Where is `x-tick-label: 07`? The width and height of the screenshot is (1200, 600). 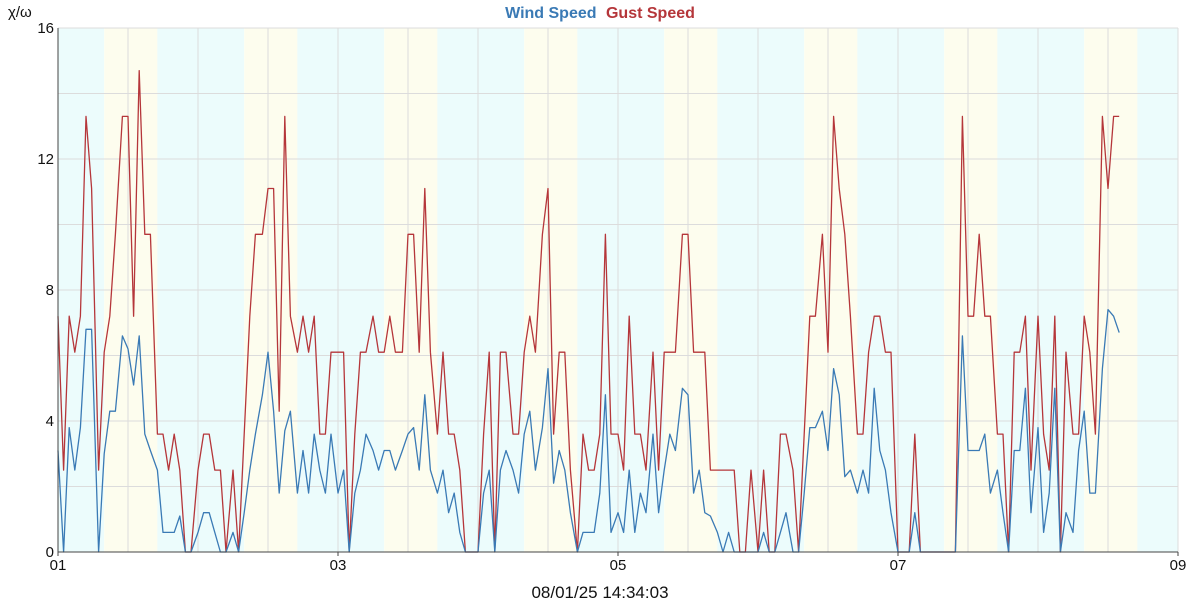 x-tick-label: 07 is located at coordinates (898, 565).